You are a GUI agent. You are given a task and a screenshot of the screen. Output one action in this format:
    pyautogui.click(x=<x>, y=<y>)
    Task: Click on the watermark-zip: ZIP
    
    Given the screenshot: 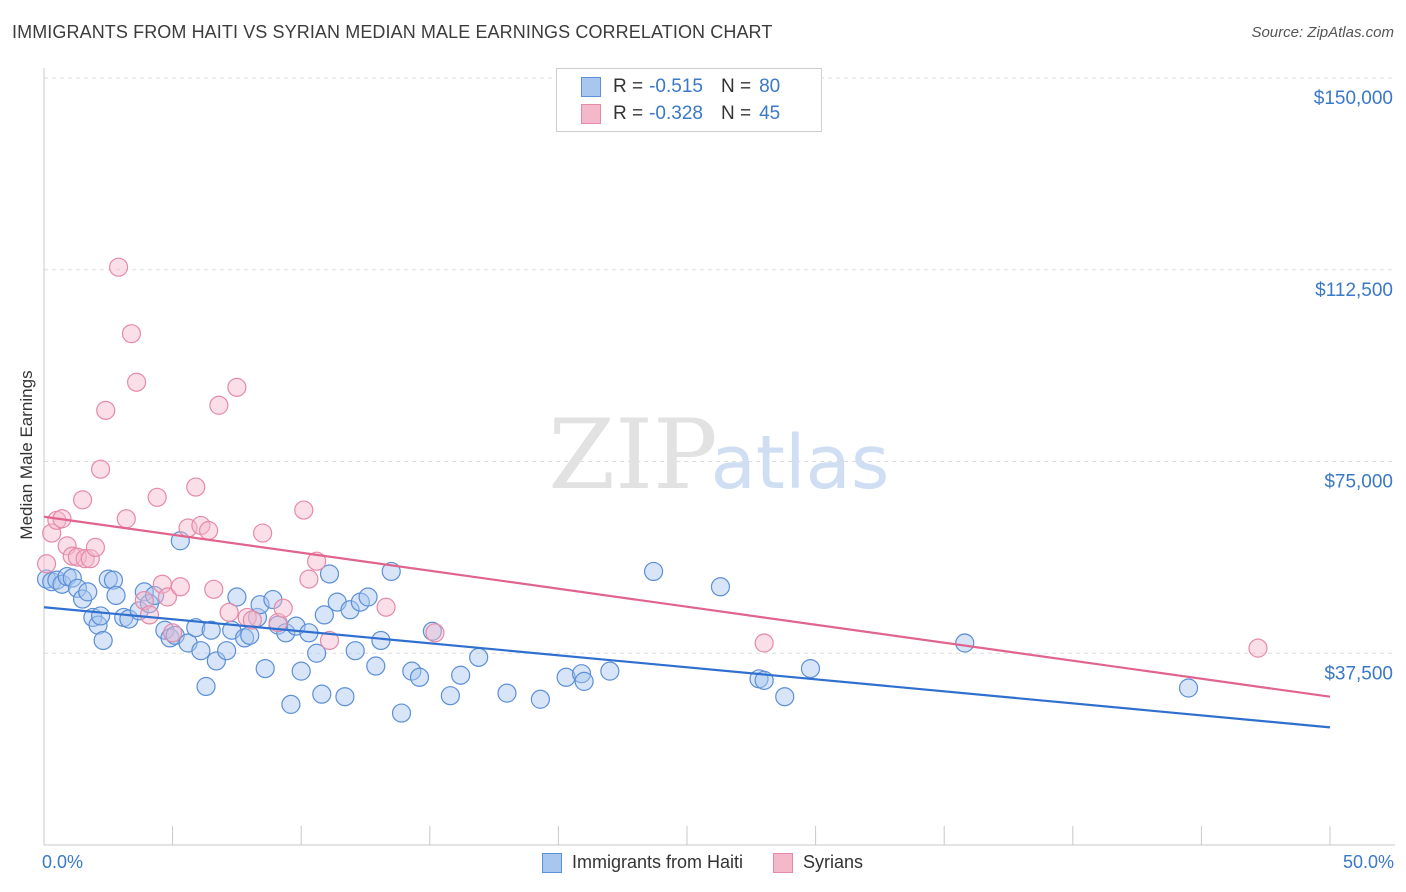 What is the action you would take?
    pyautogui.click(x=632, y=455)
    